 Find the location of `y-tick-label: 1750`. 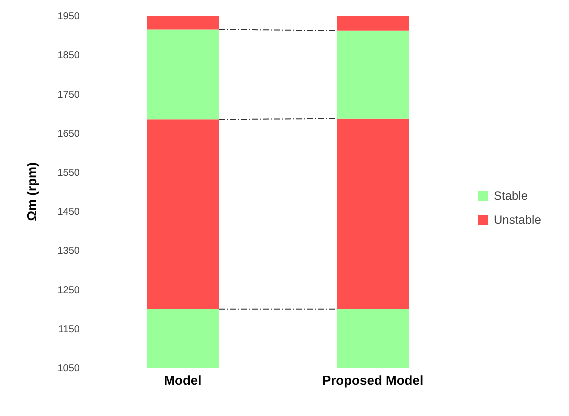

y-tick-label: 1750 is located at coordinates (69, 95).